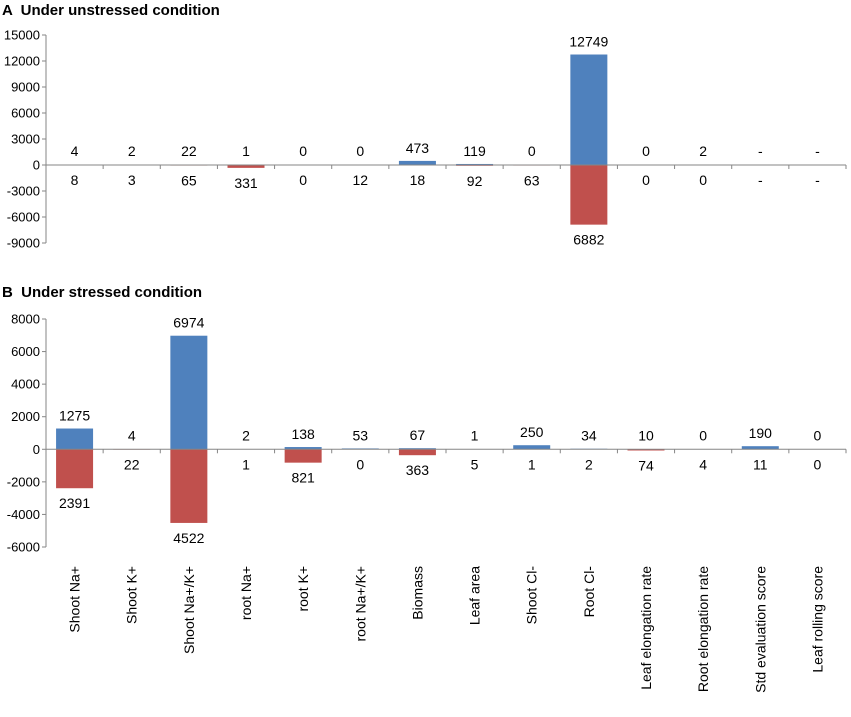 The image size is (851, 717). Describe the element at coordinates (646, 435) in the screenshot. I see `chart-b-label-top: 10` at that location.